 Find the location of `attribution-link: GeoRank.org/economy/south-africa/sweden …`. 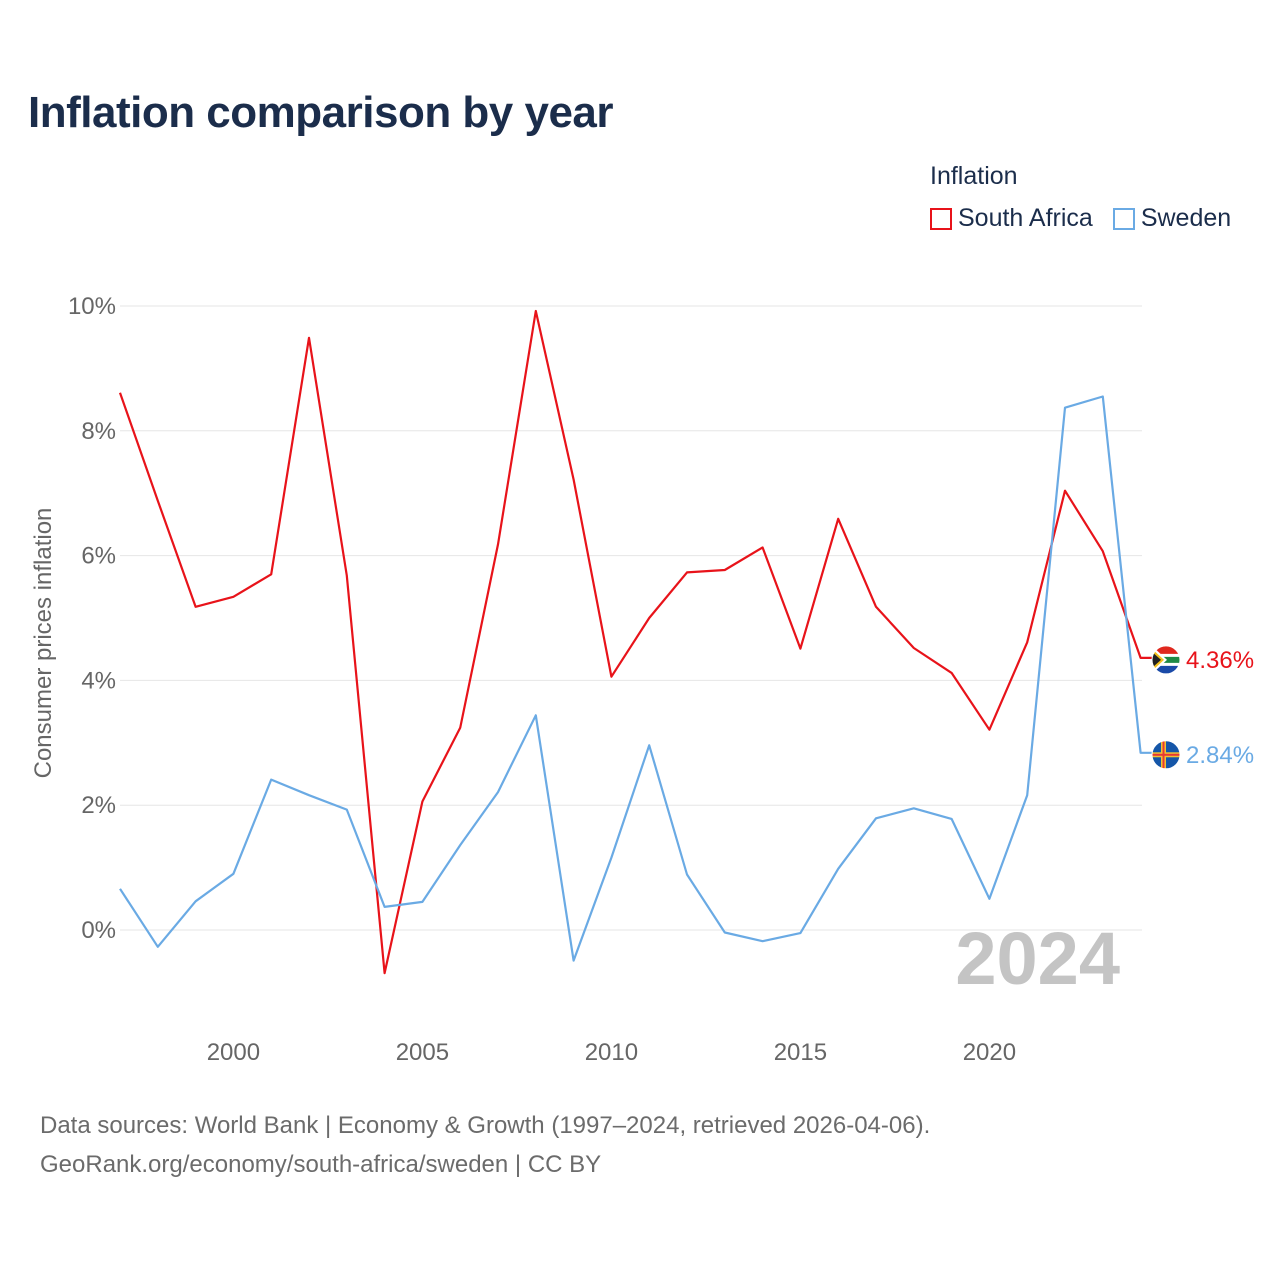

attribution-link: GeoRank.org/economy/south-africa/sweden … is located at coordinates (321, 1164).